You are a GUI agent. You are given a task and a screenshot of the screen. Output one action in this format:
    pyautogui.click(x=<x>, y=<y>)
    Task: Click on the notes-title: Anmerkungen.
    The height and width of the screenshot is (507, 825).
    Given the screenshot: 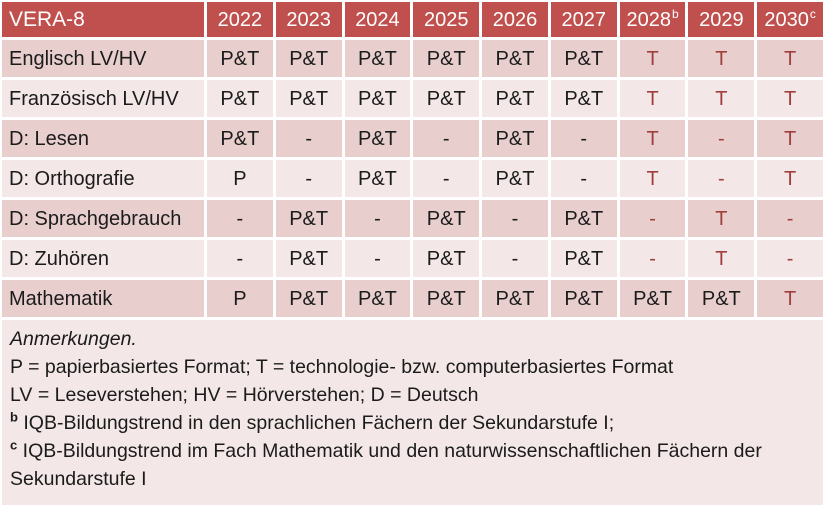 What is the action you would take?
    pyautogui.click(x=73, y=339)
    